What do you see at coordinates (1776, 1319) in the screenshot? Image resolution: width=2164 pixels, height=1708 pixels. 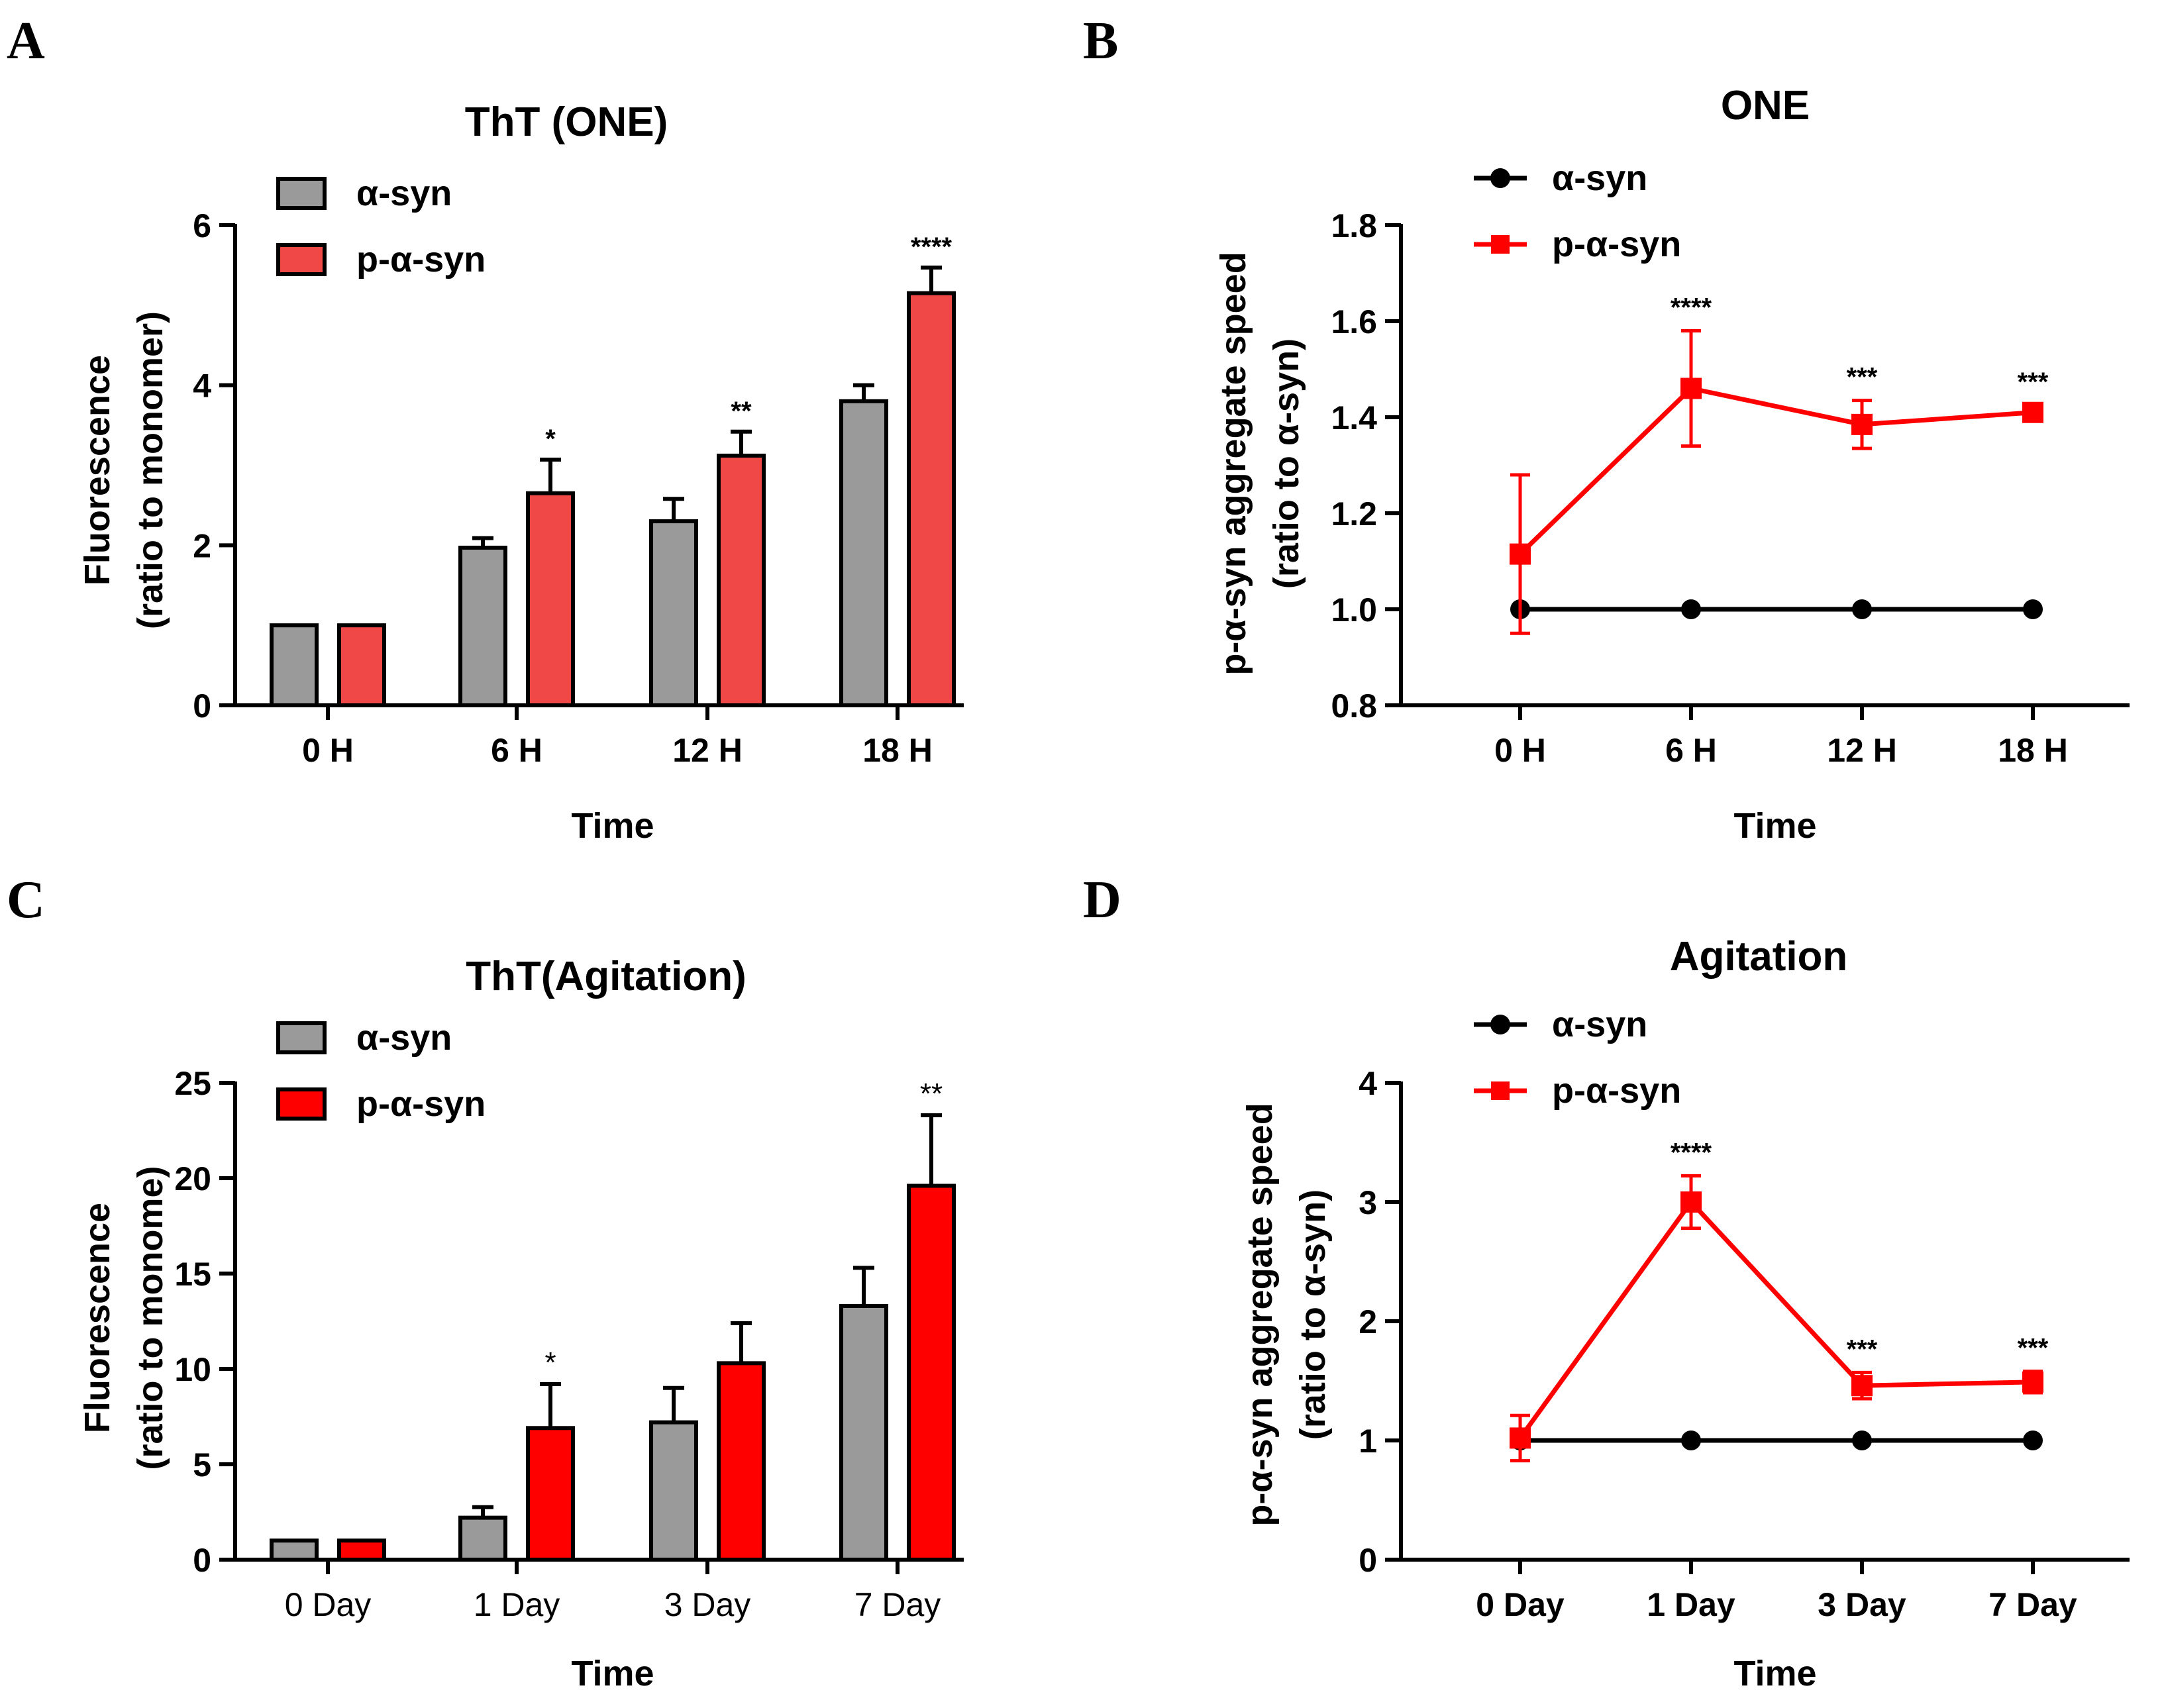 I see `series-line` at bounding box center [1776, 1319].